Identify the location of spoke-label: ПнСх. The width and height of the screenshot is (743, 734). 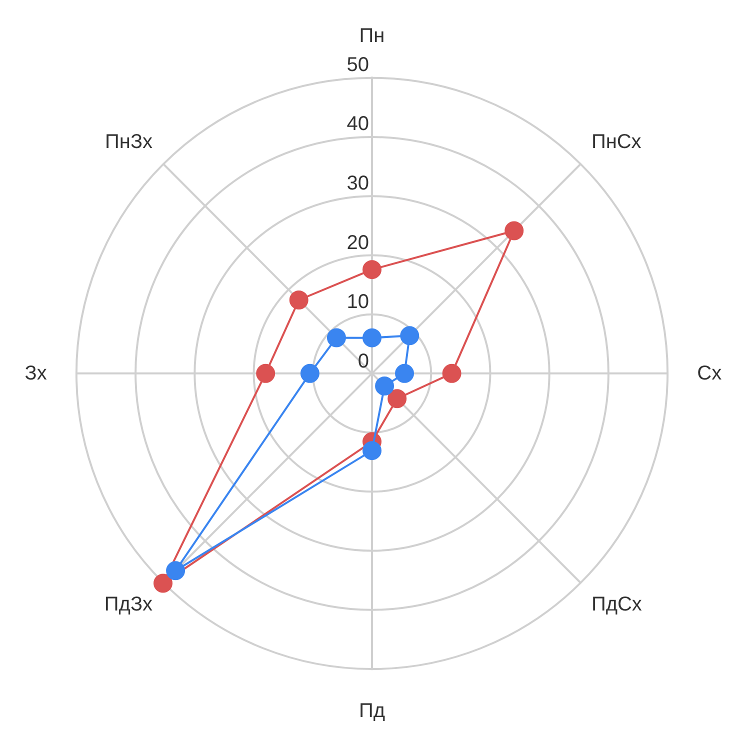
(616, 142).